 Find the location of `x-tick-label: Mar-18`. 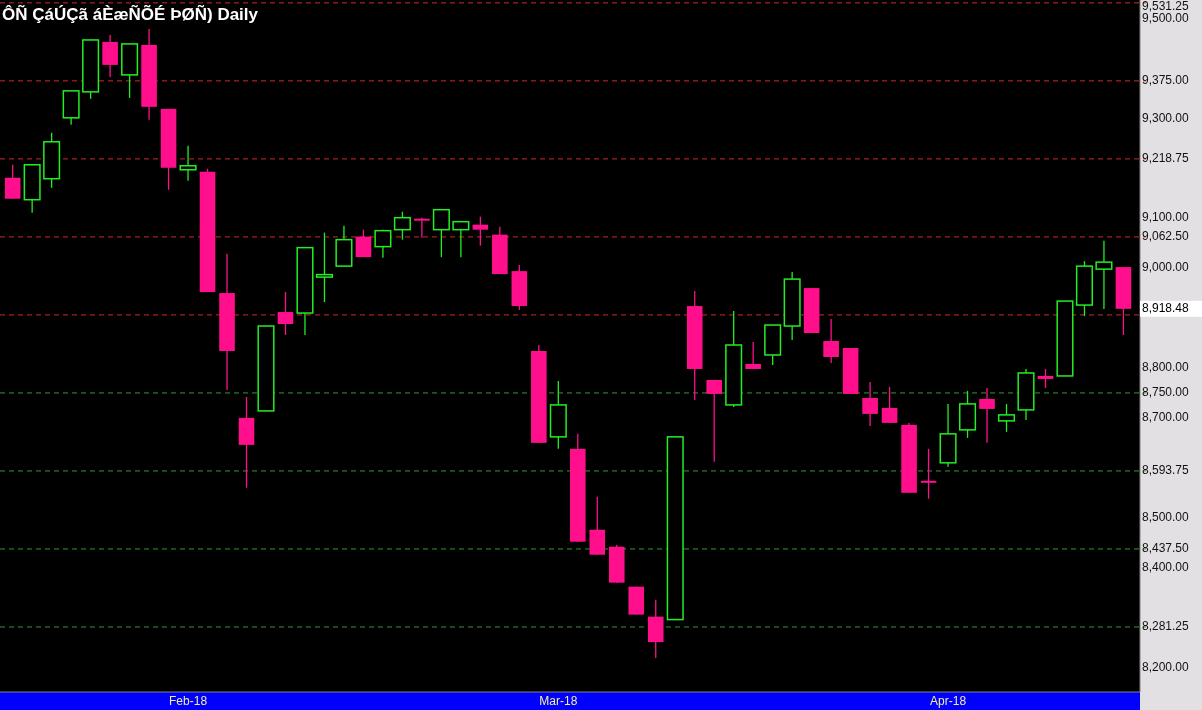

x-tick-label: Mar-18 is located at coordinates (558, 701).